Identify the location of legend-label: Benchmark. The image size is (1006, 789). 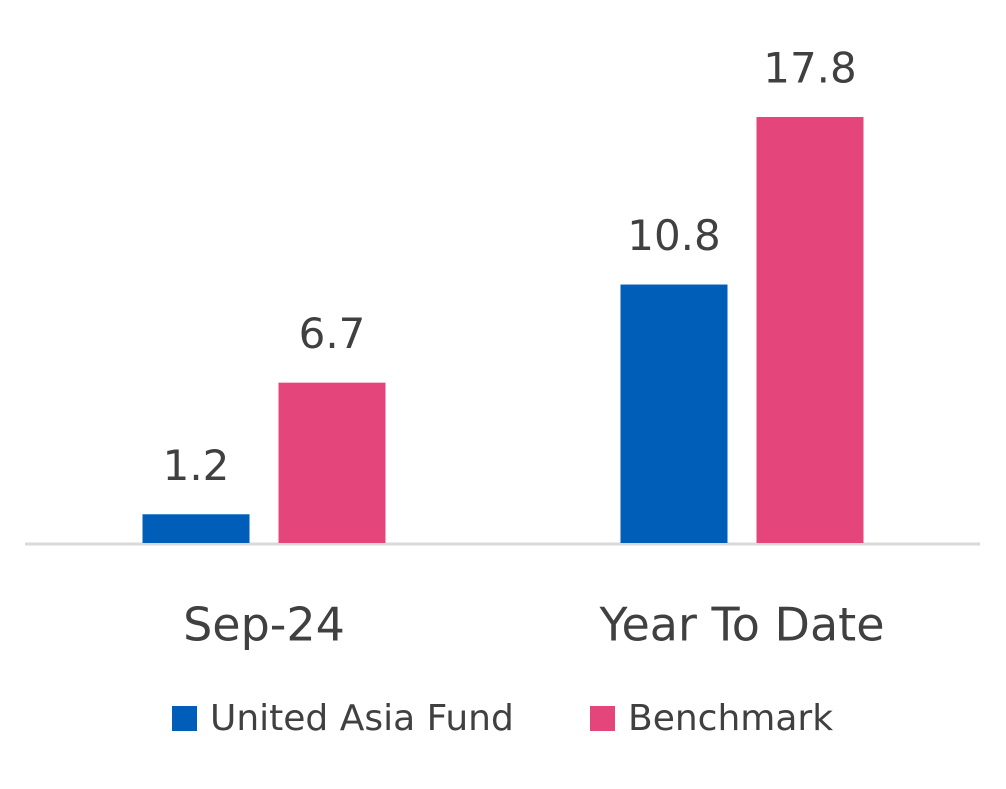
(730, 718).